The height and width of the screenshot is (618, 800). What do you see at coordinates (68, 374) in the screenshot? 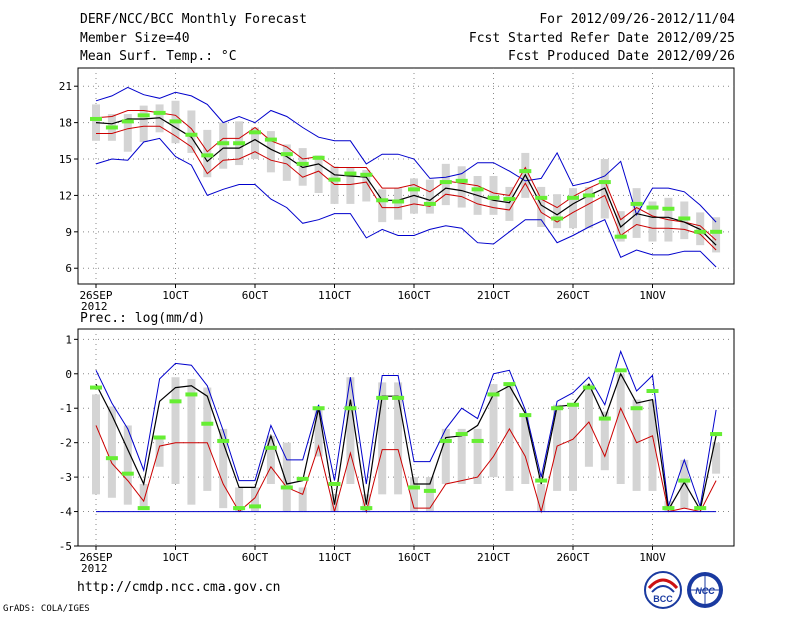
I see `y-tick-label: 0` at bounding box center [68, 374].